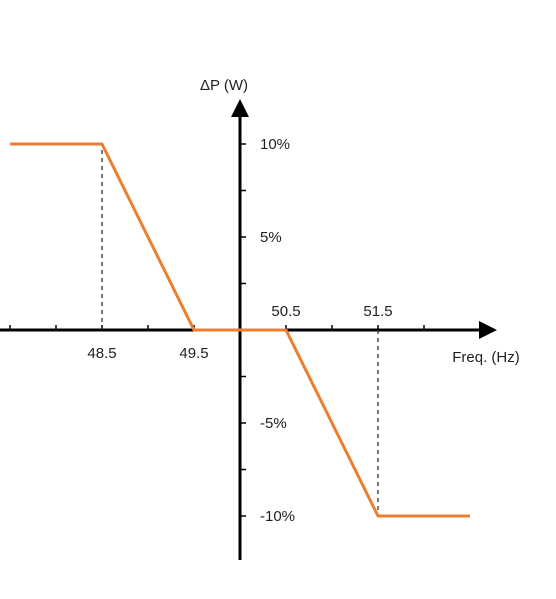  I want to click on y-axis-label: ΔP (W), so click(224, 85).